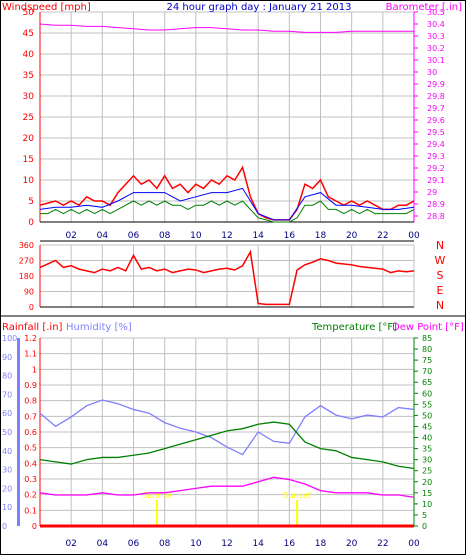 The image size is (466, 559). Describe the element at coordinates (196, 236) in the screenshot. I see `x-tick-label: 10` at that location.